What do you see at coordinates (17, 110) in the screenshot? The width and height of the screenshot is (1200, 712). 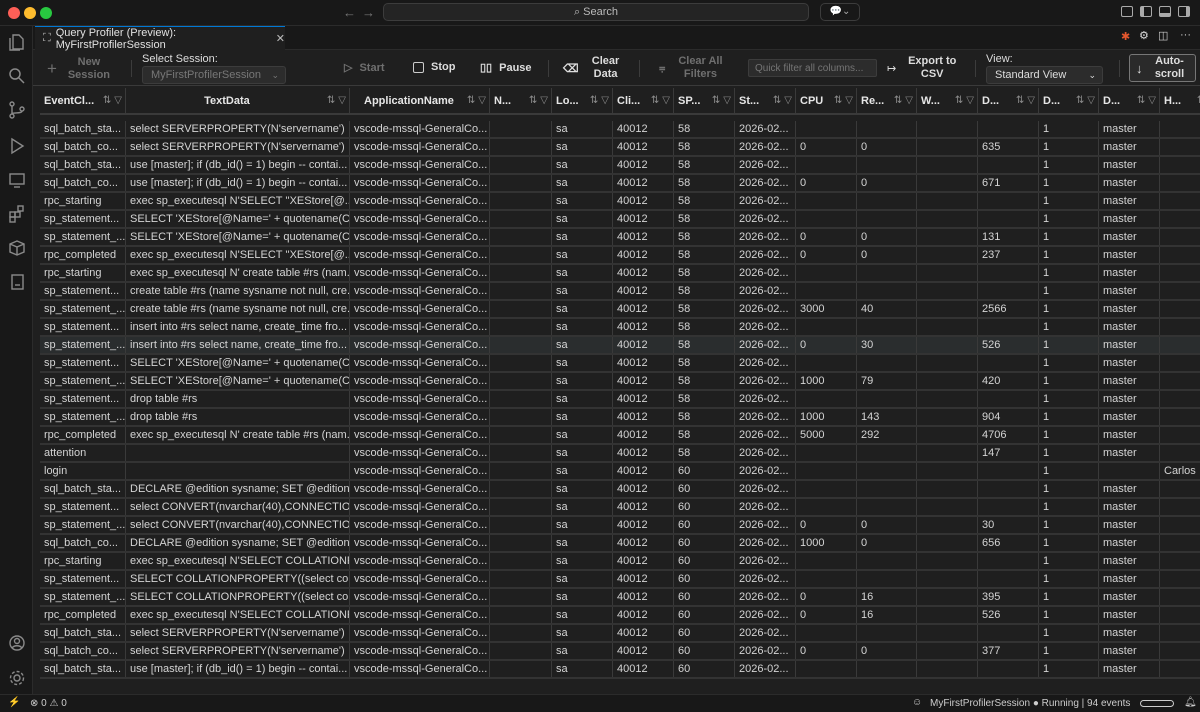 I see `source-control-icon` at bounding box center [17, 110].